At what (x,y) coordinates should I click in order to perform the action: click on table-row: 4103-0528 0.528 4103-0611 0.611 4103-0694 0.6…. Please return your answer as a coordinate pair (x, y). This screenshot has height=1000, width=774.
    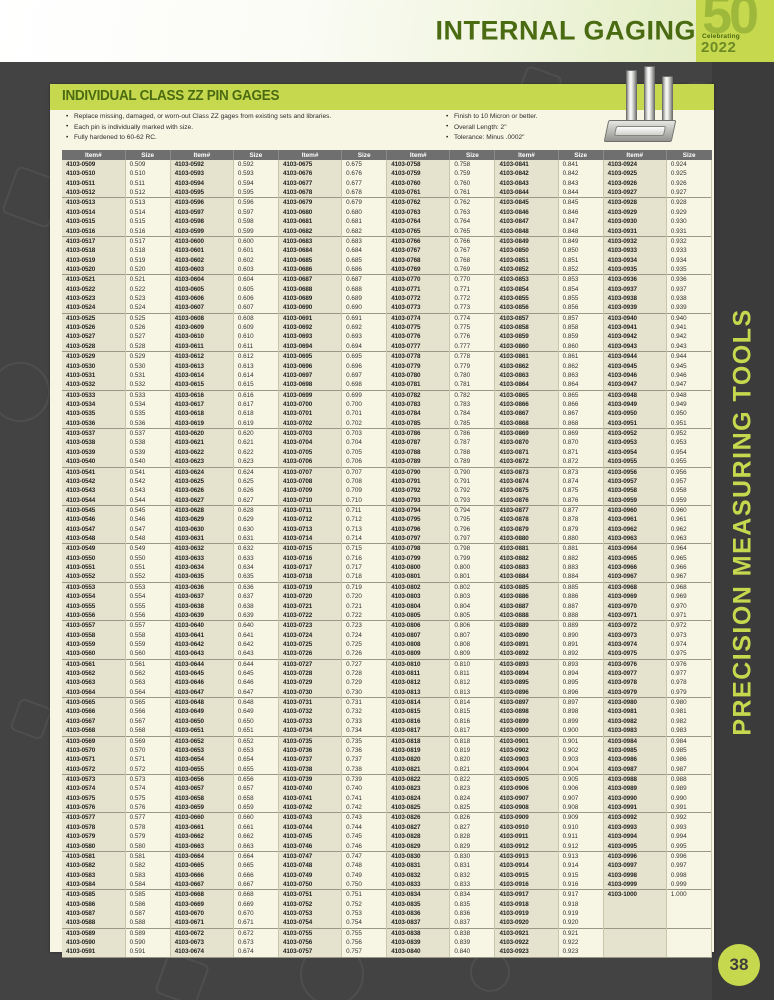
    Looking at the image, I should click on (387, 346).